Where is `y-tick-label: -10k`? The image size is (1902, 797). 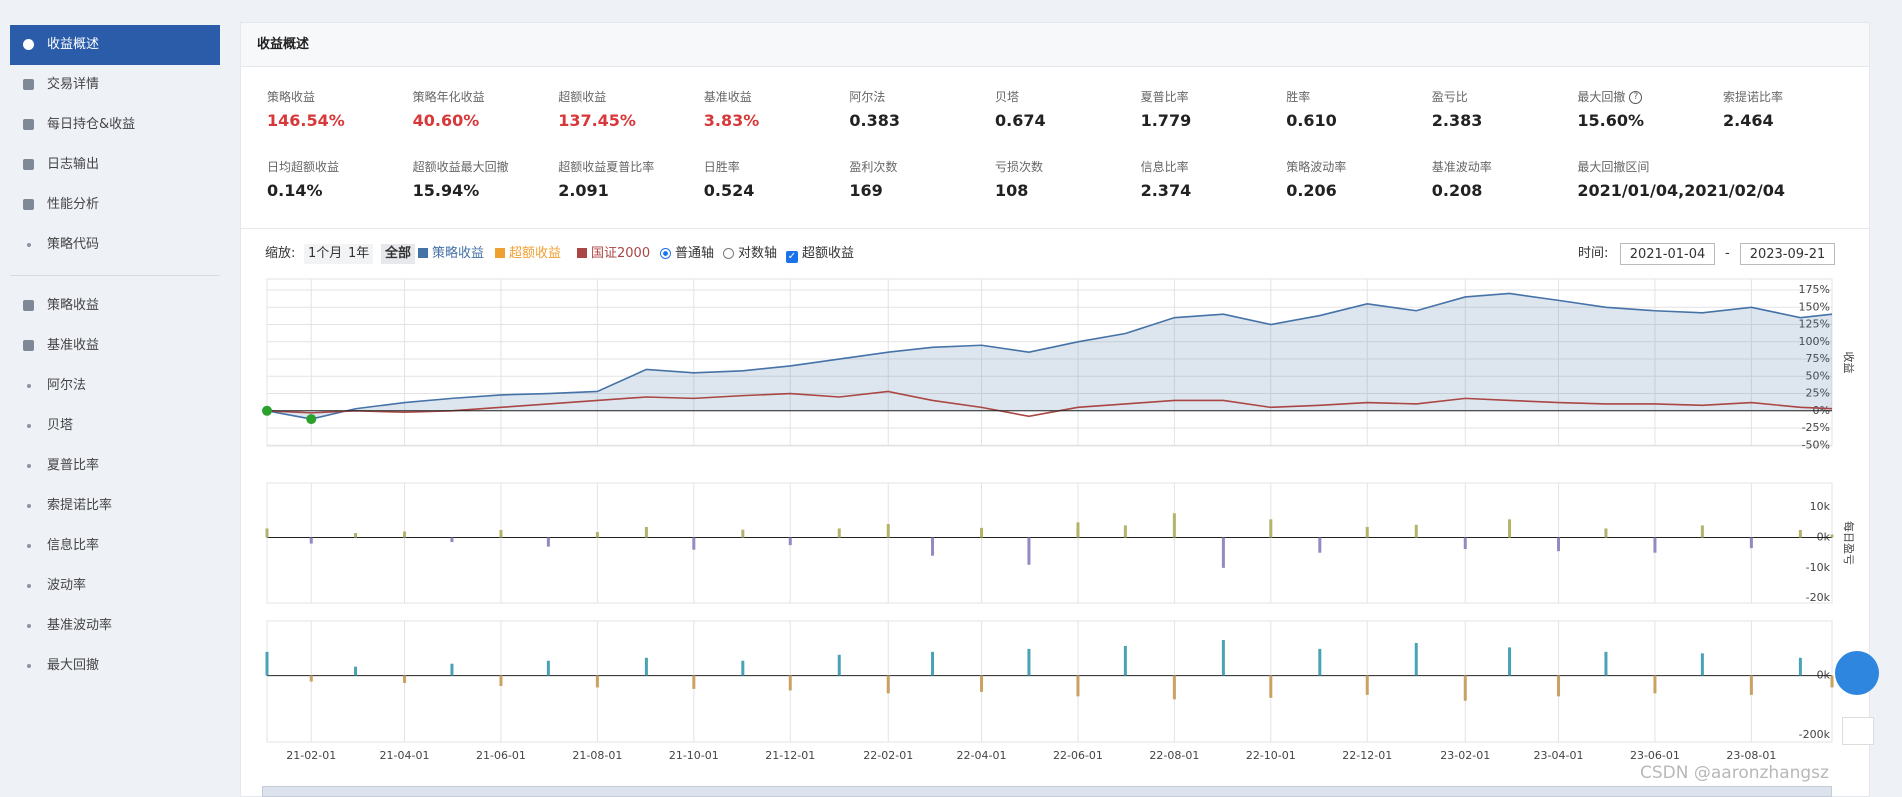
y-tick-label: -10k is located at coordinates (1818, 567).